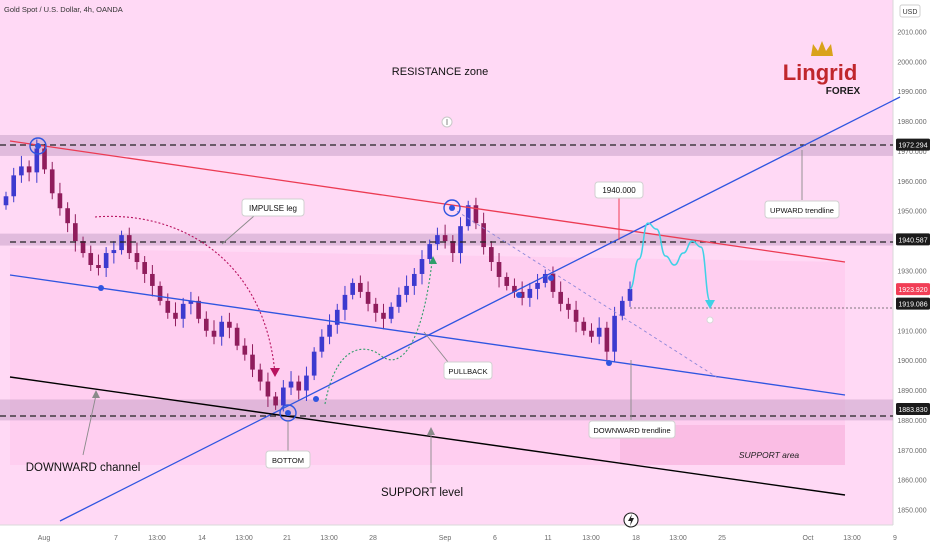 This screenshot has width=932, height=550. What do you see at coordinates (911, 451) in the screenshot?
I see `y-tick-label: 1870.000` at bounding box center [911, 451].